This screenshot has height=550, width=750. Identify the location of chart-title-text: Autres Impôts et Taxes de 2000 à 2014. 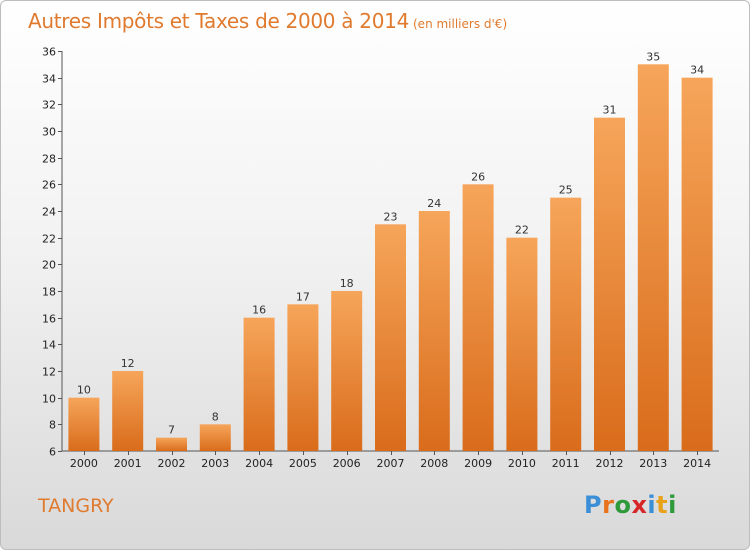
(218, 21).